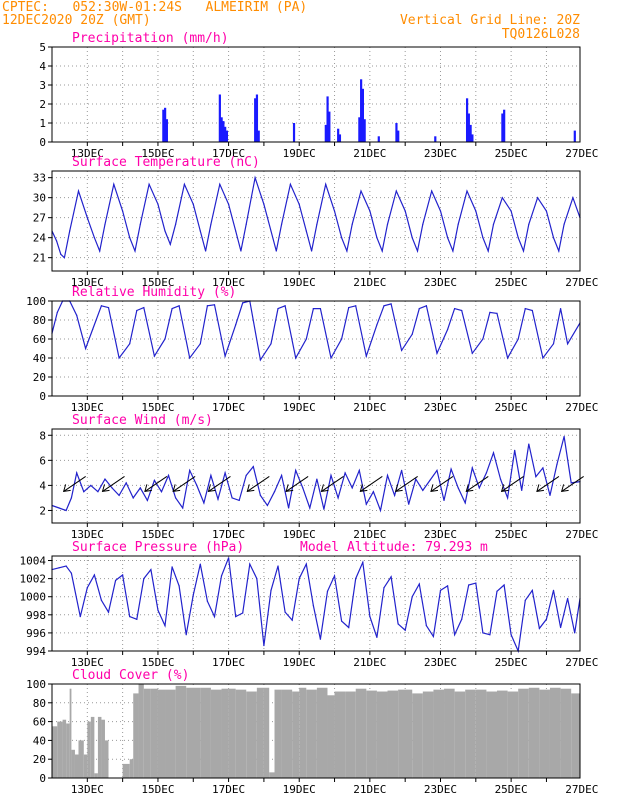 This screenshot has width=618, height=805. What do you see at coordinates (130, 675) in the screenshot?
I see `panel-title: Cloud Cover (%)` at bounding box center [130, 675].